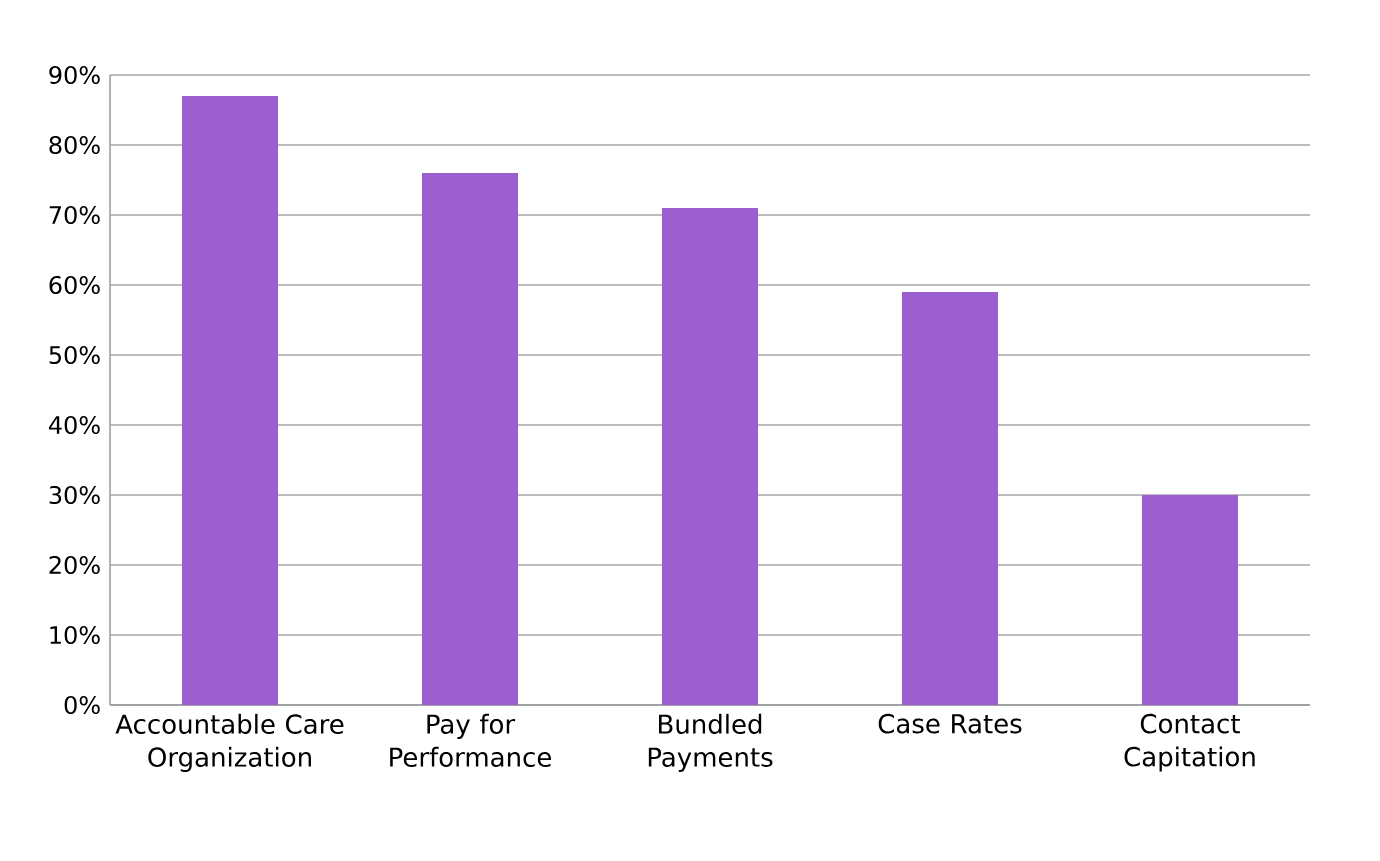  Describe the element at coordinates (470, 740) in the screenshot. I see `x-tick-label: Pay for Performance` at that location.